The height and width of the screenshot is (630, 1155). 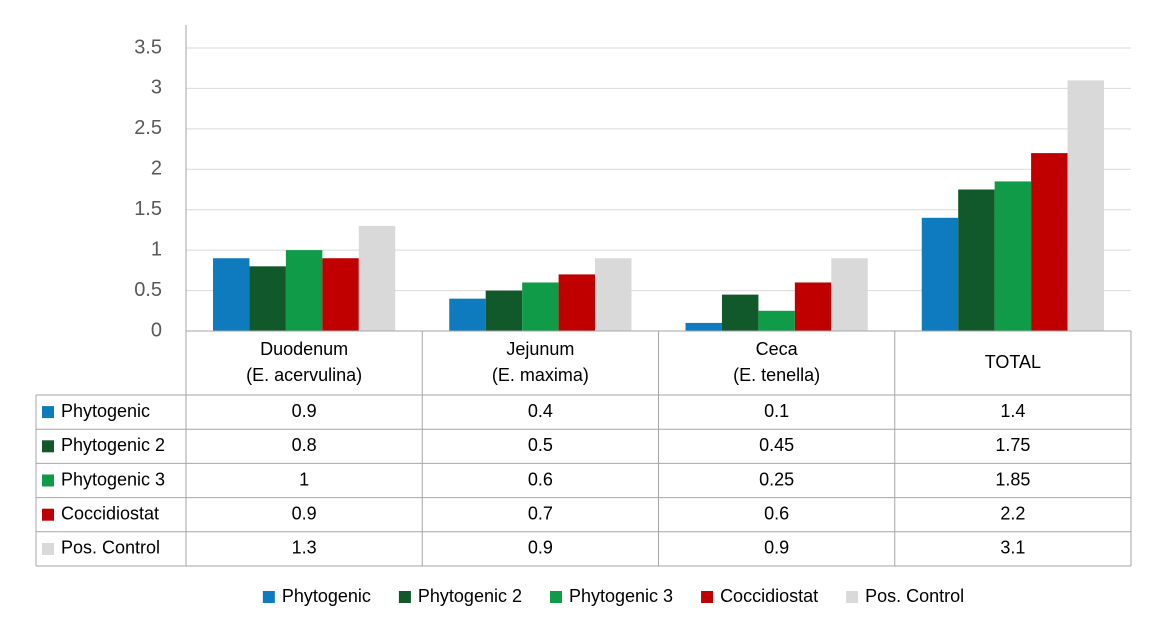 I want to click on table-value: 0.25, so click(x=776, y=479).